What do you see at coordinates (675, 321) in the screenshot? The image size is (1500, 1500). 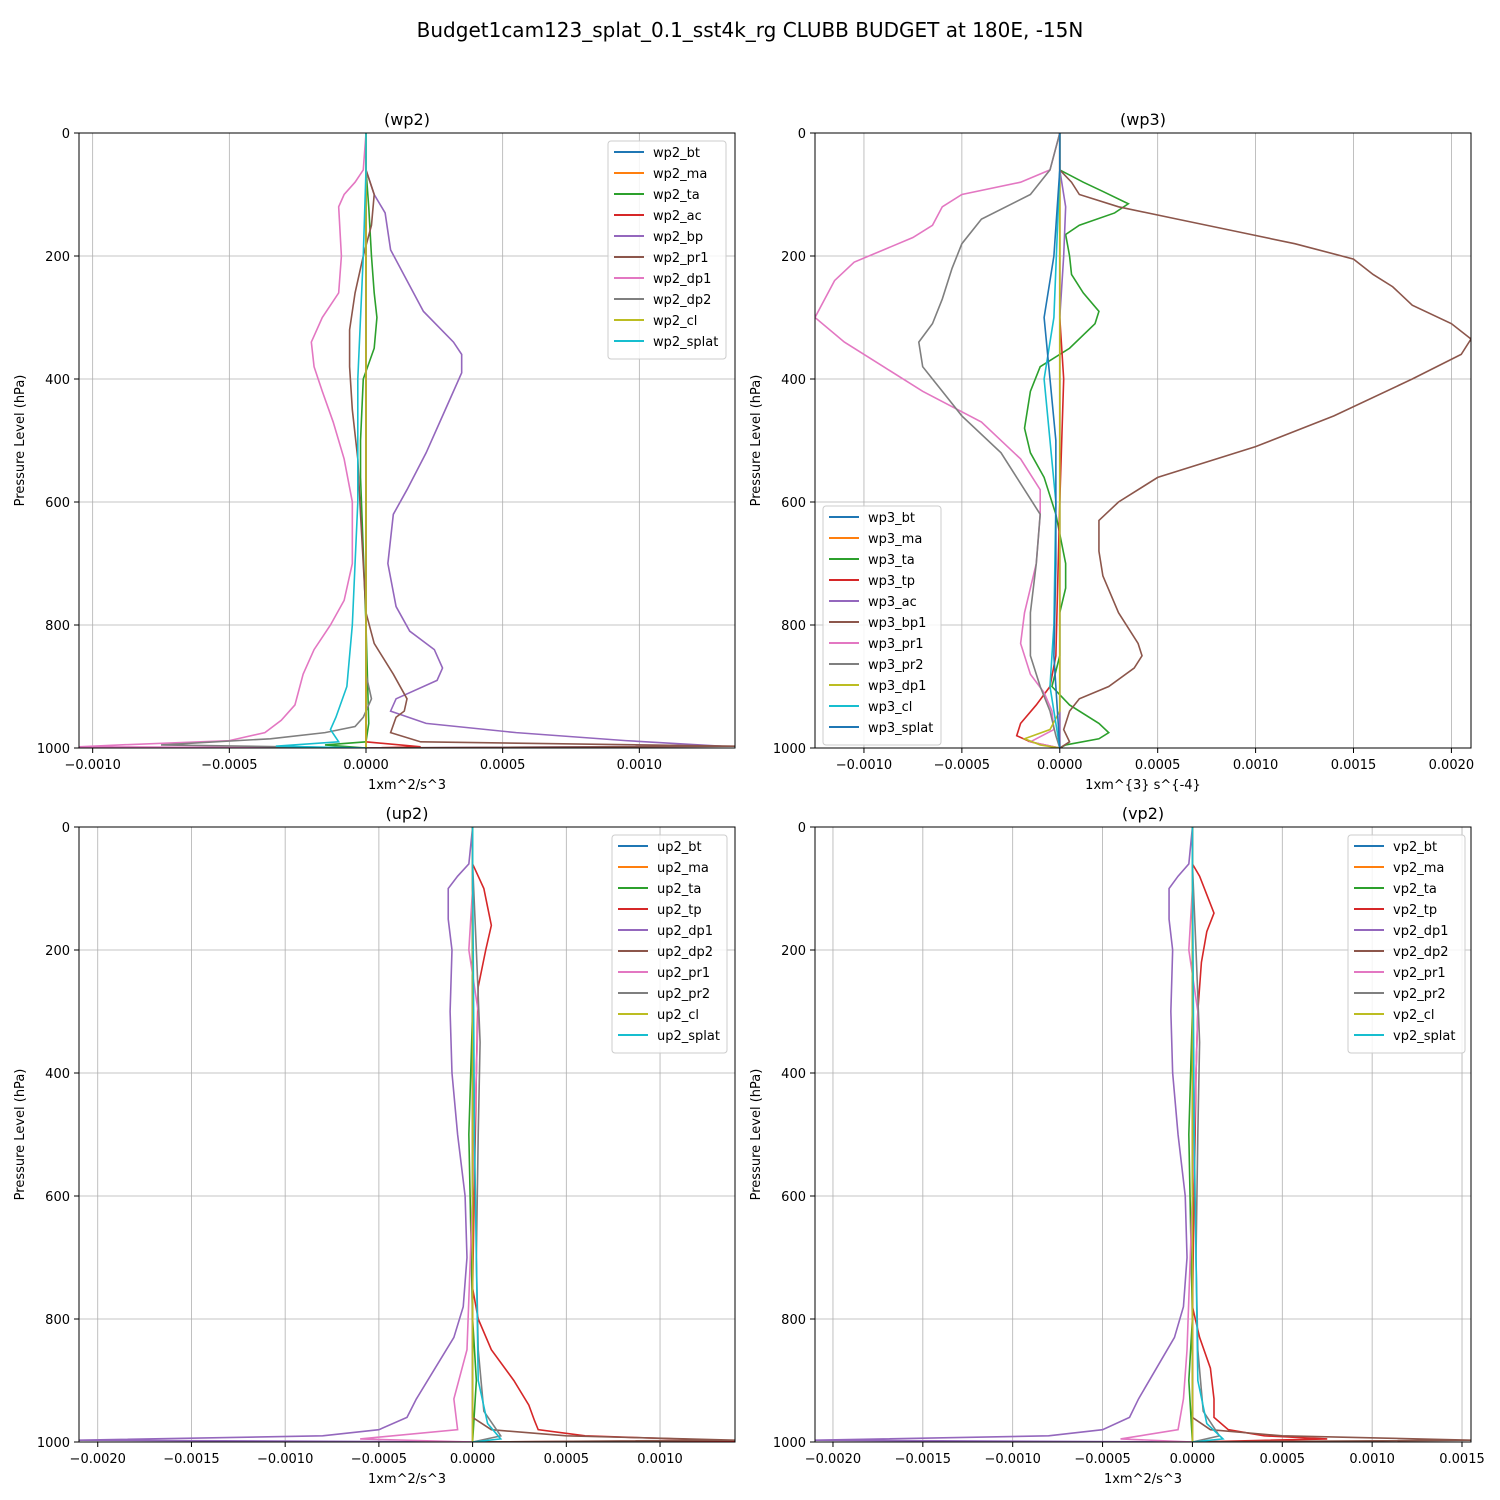 I see `legend-entry: wp2_cl` at bounding box center [675, 321].